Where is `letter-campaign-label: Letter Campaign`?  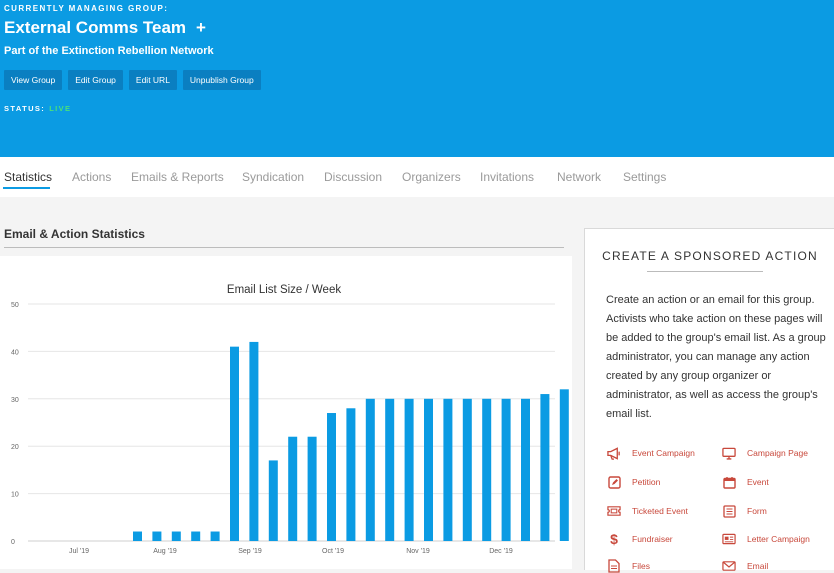
letter-campaign-label: Letter Campaign is located at coordinates (778, 539).